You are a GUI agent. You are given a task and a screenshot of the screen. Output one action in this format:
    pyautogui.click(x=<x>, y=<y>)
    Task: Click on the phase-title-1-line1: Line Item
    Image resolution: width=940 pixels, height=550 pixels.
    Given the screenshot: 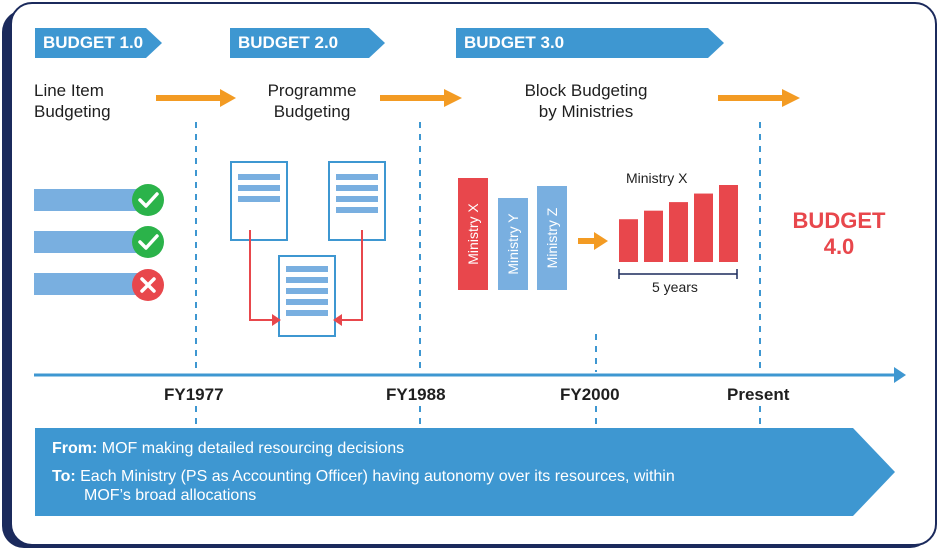 What is the action you would take?
    pyautogui.click(x=69, y=90)
    